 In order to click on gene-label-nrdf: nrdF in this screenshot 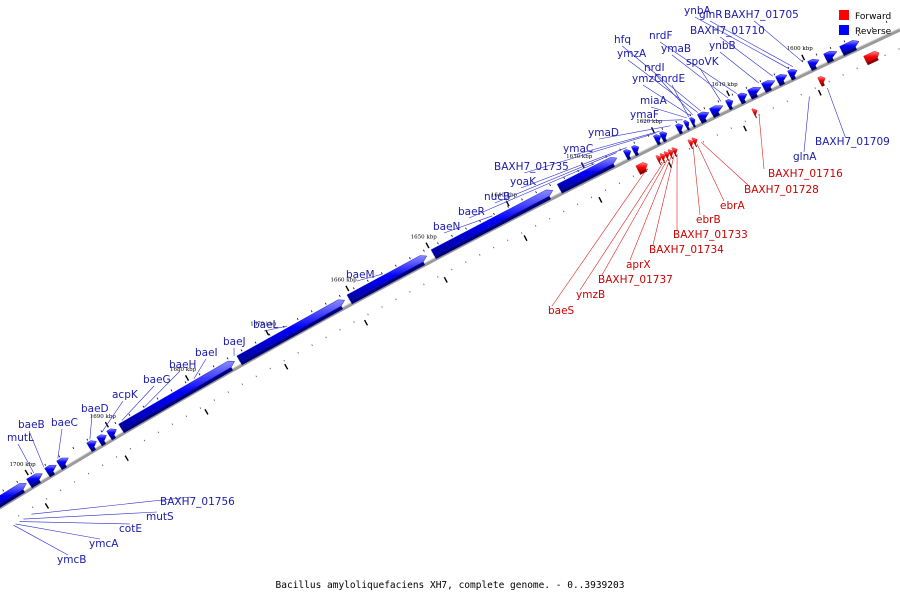, I will do `click(661, 36)`.